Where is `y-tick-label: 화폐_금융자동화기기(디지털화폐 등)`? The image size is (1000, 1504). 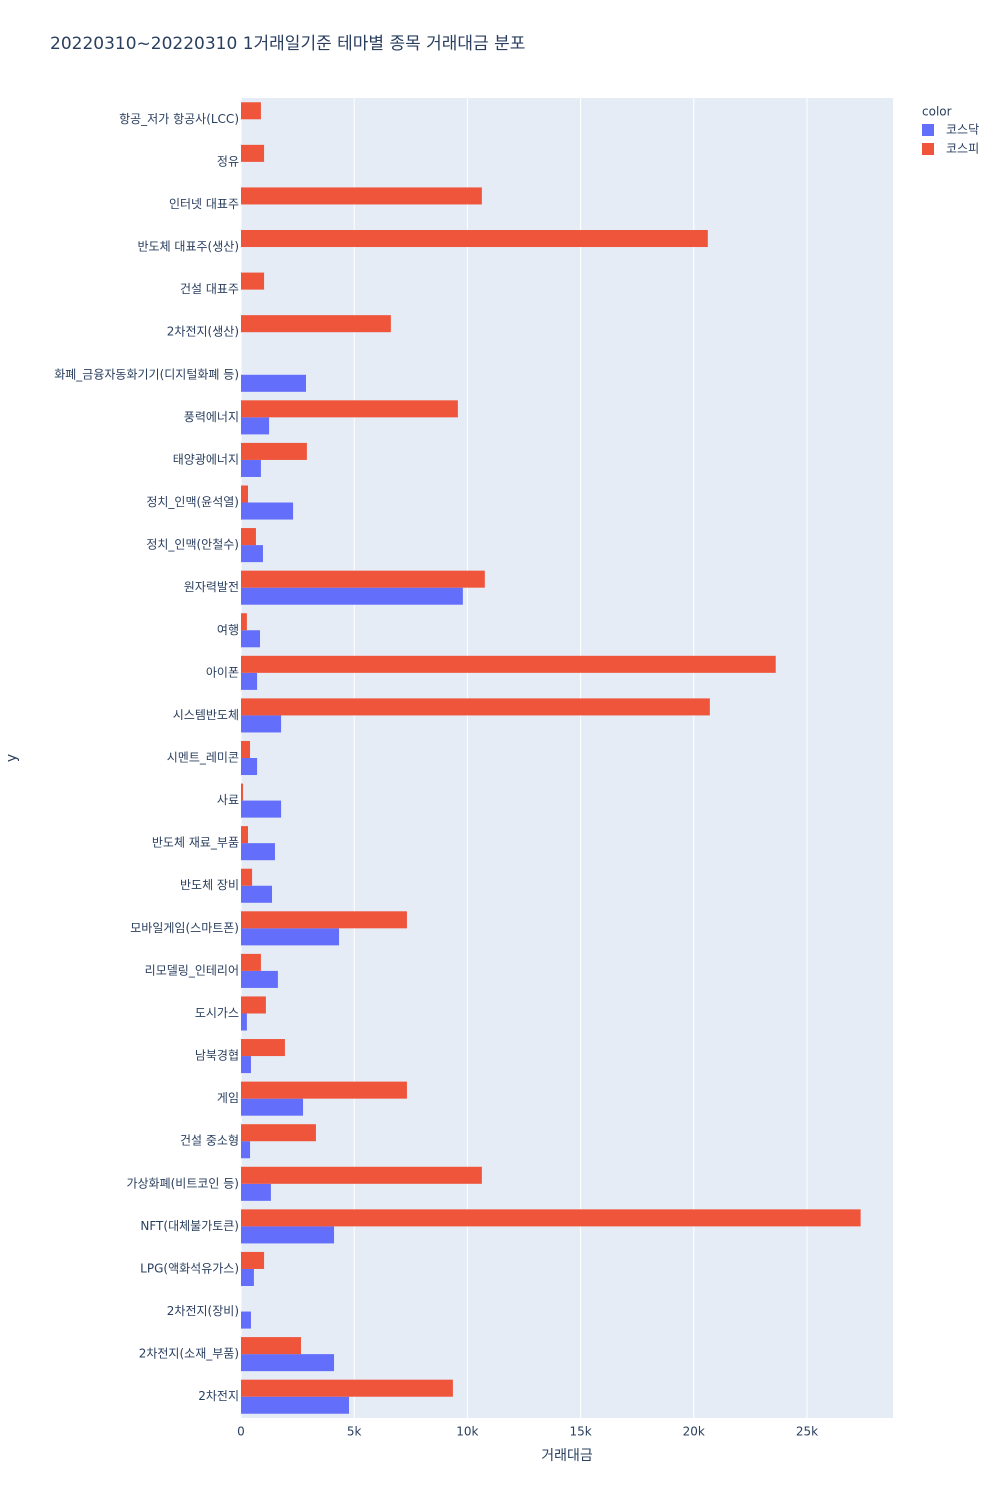
y-tick-label: 화폐_금융자동화기기(디지털화폐 등) is located at coordinates (146, 374).